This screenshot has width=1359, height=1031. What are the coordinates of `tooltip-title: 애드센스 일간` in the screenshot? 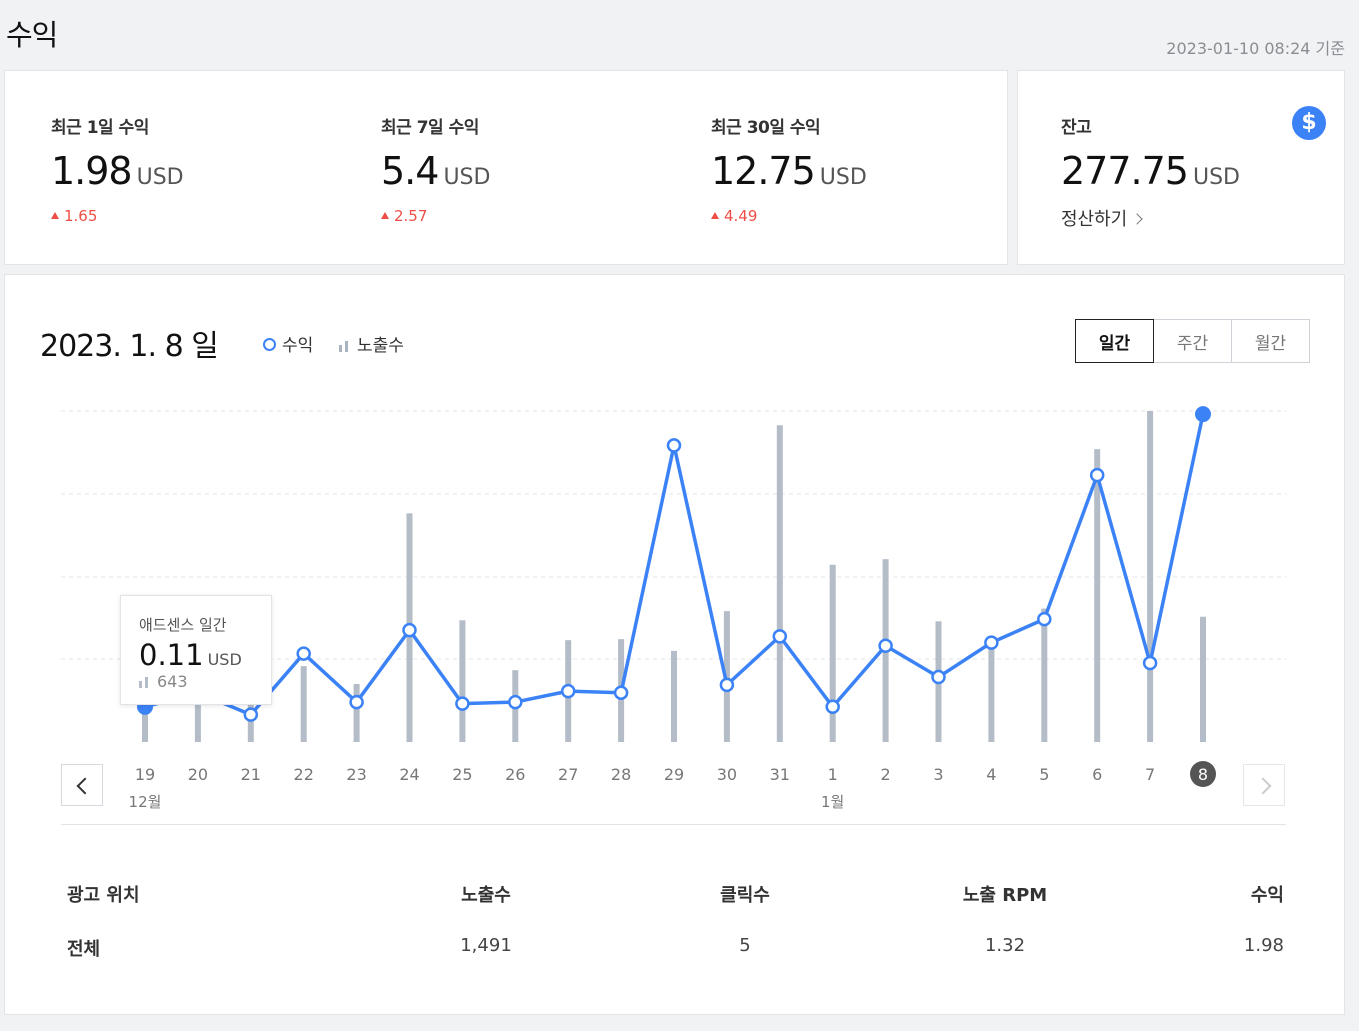 It's located at (183, 625).